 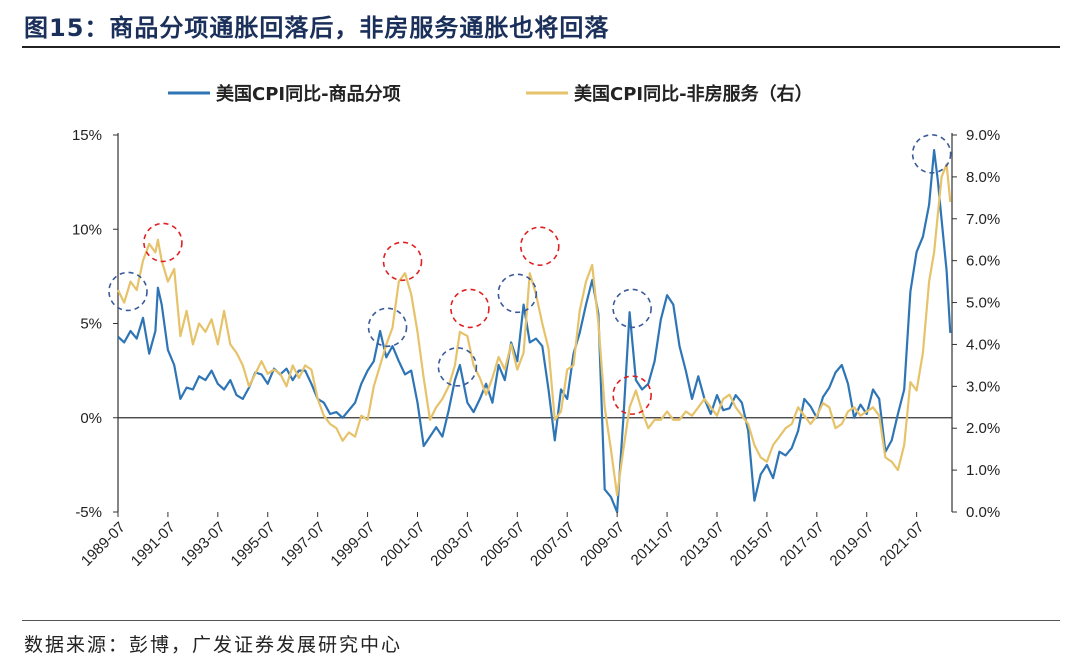 I want to click on x-tick-label: 2007-07, so click(x=552, y=544).